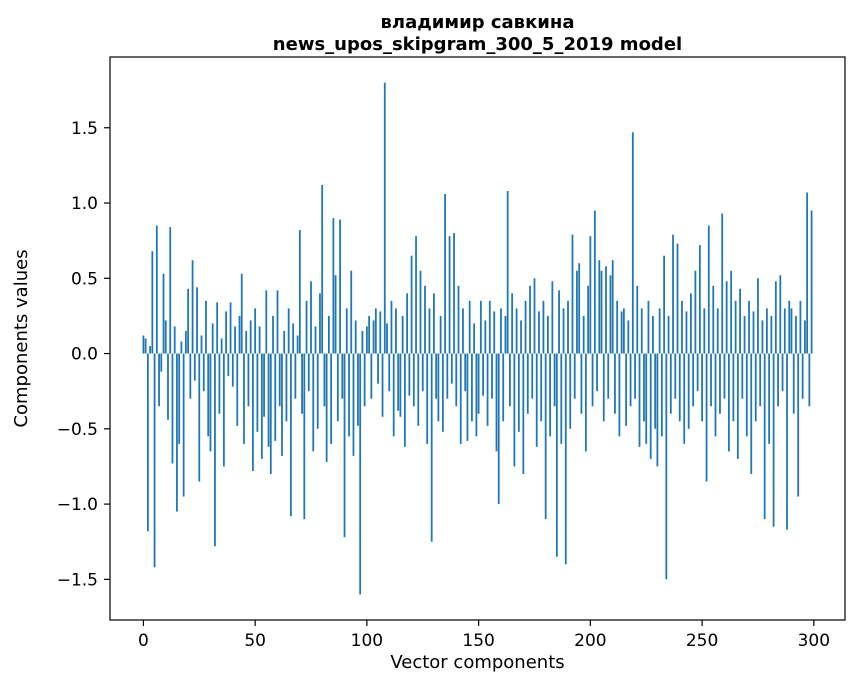 The width and height of the screenshot is (867, 696). I want to click on chart-title-line1: владимир савкина, so click(478, 22).